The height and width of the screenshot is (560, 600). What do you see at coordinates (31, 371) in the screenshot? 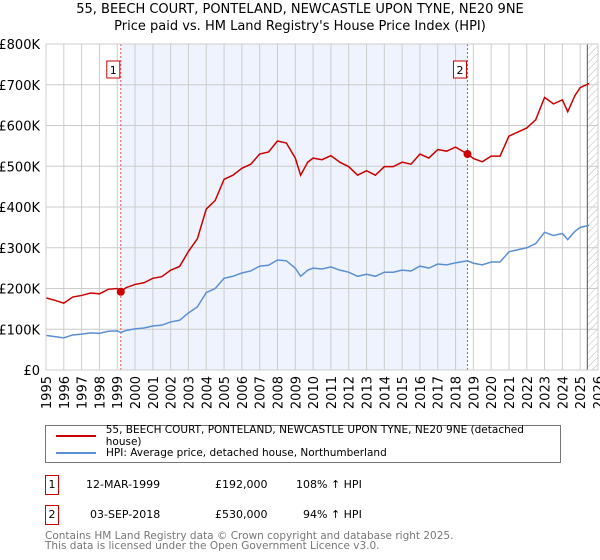
I see `y-tick-label: £0` at bounding box center [31, 371].